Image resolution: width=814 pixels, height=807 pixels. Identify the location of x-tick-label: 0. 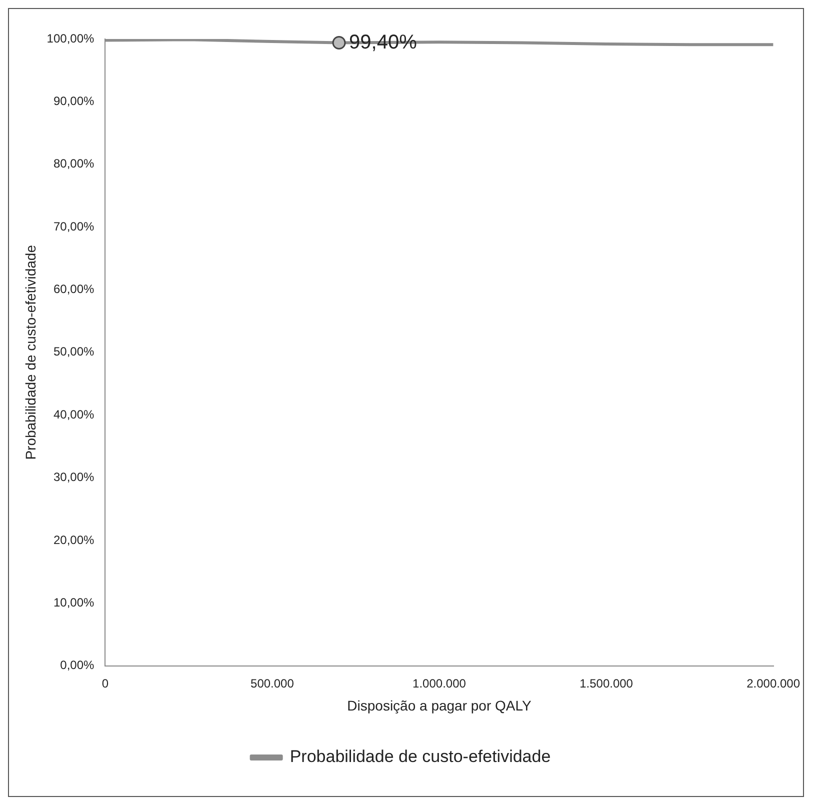
(105, 683).